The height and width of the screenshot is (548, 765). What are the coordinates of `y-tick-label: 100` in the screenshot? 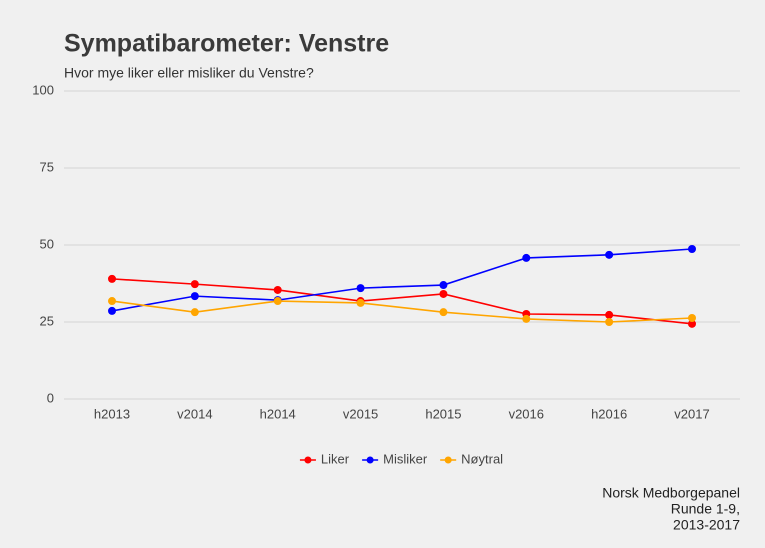 It's located at (43, 89).